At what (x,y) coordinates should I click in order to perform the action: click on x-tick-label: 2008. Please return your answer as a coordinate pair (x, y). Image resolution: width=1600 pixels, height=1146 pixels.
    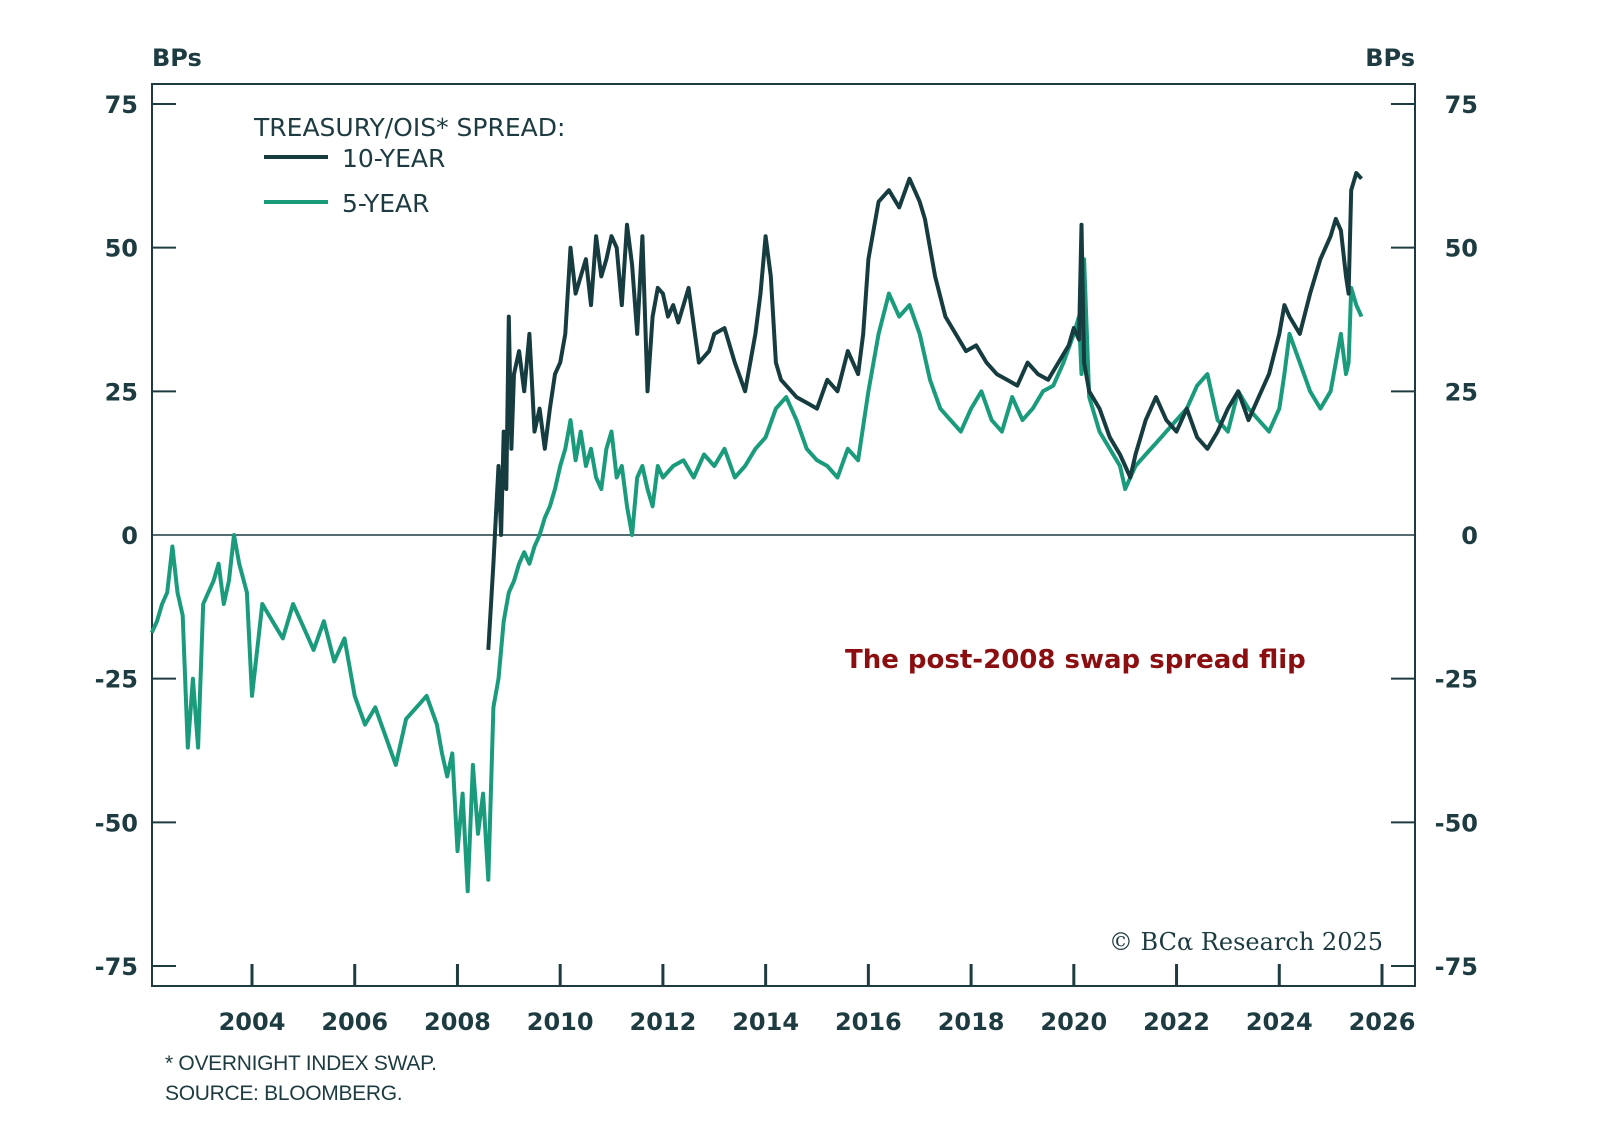
    Looking at the image, I should click on (457, 1022).